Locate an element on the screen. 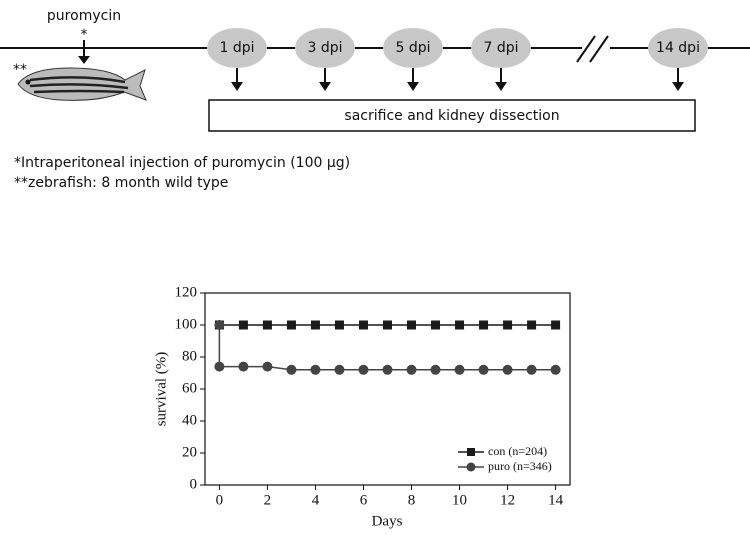 The width and height of the screenshot is (750, 535). x-tick-label: 14 is located at coordinates (556, 500).